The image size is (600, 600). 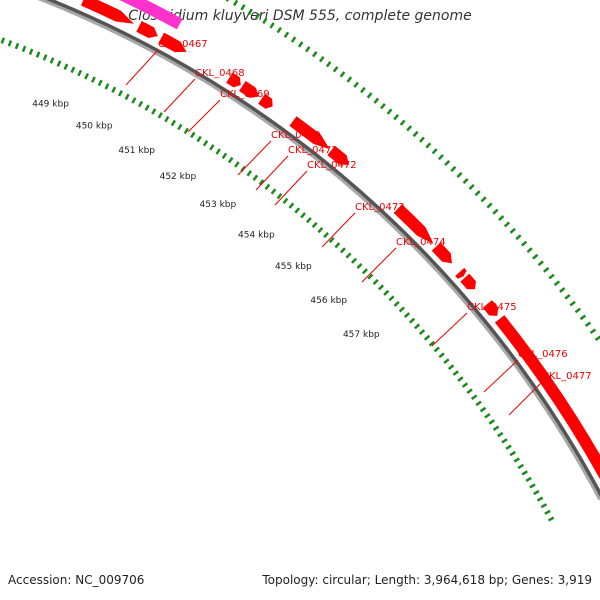 I want to click on gene-label: CKL_0475, so click(x=492, y=307).